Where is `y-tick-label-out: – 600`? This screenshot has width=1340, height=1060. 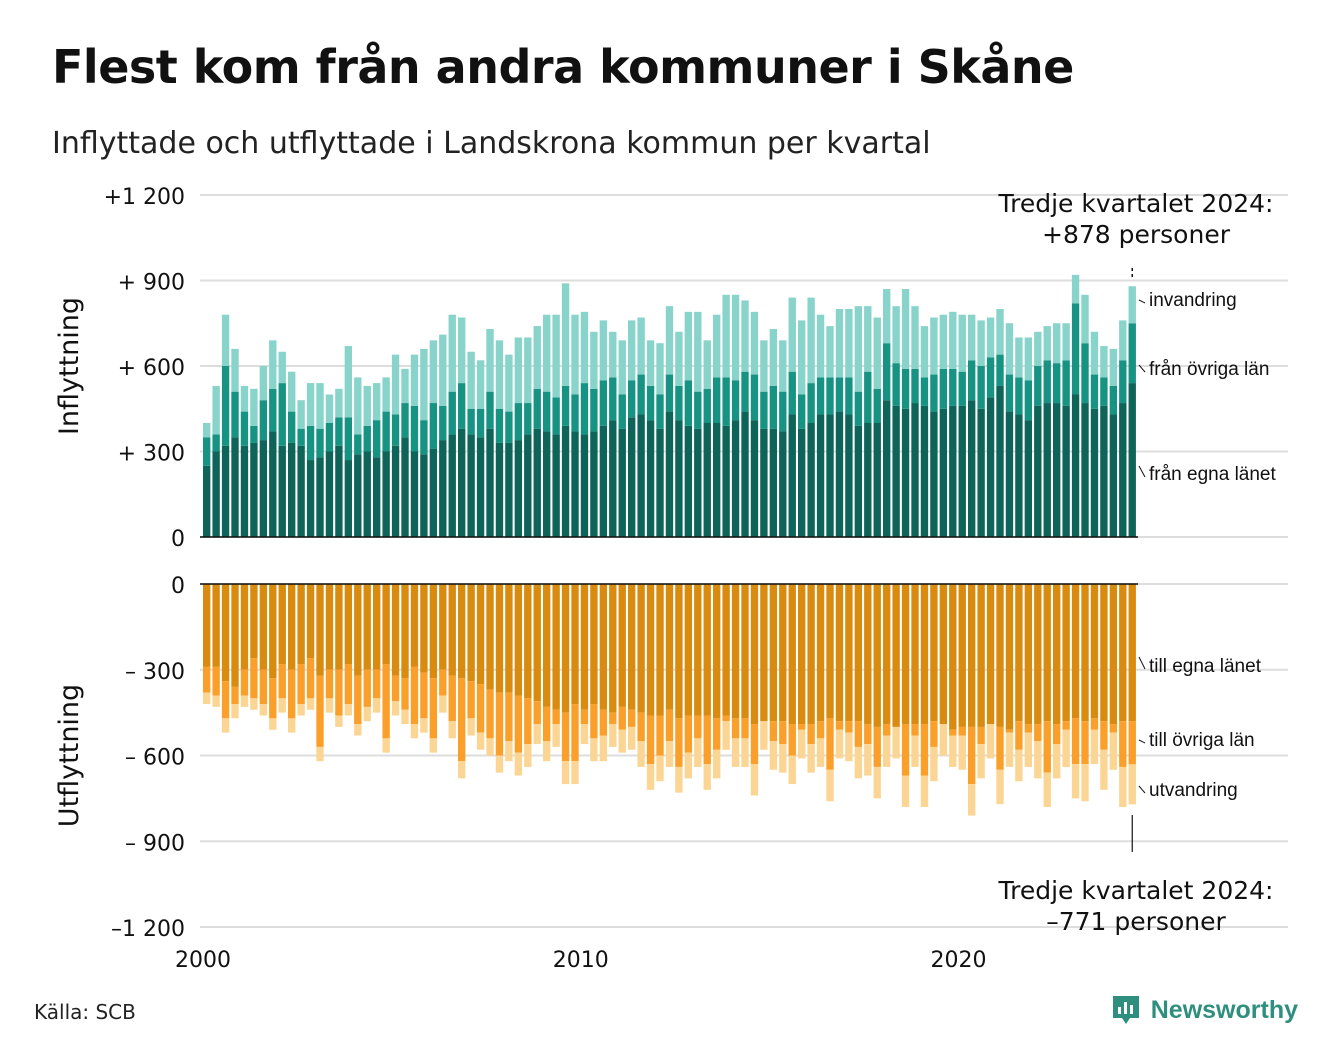 y-tick-label-out: – 600 is located at coordinates (155, 758).